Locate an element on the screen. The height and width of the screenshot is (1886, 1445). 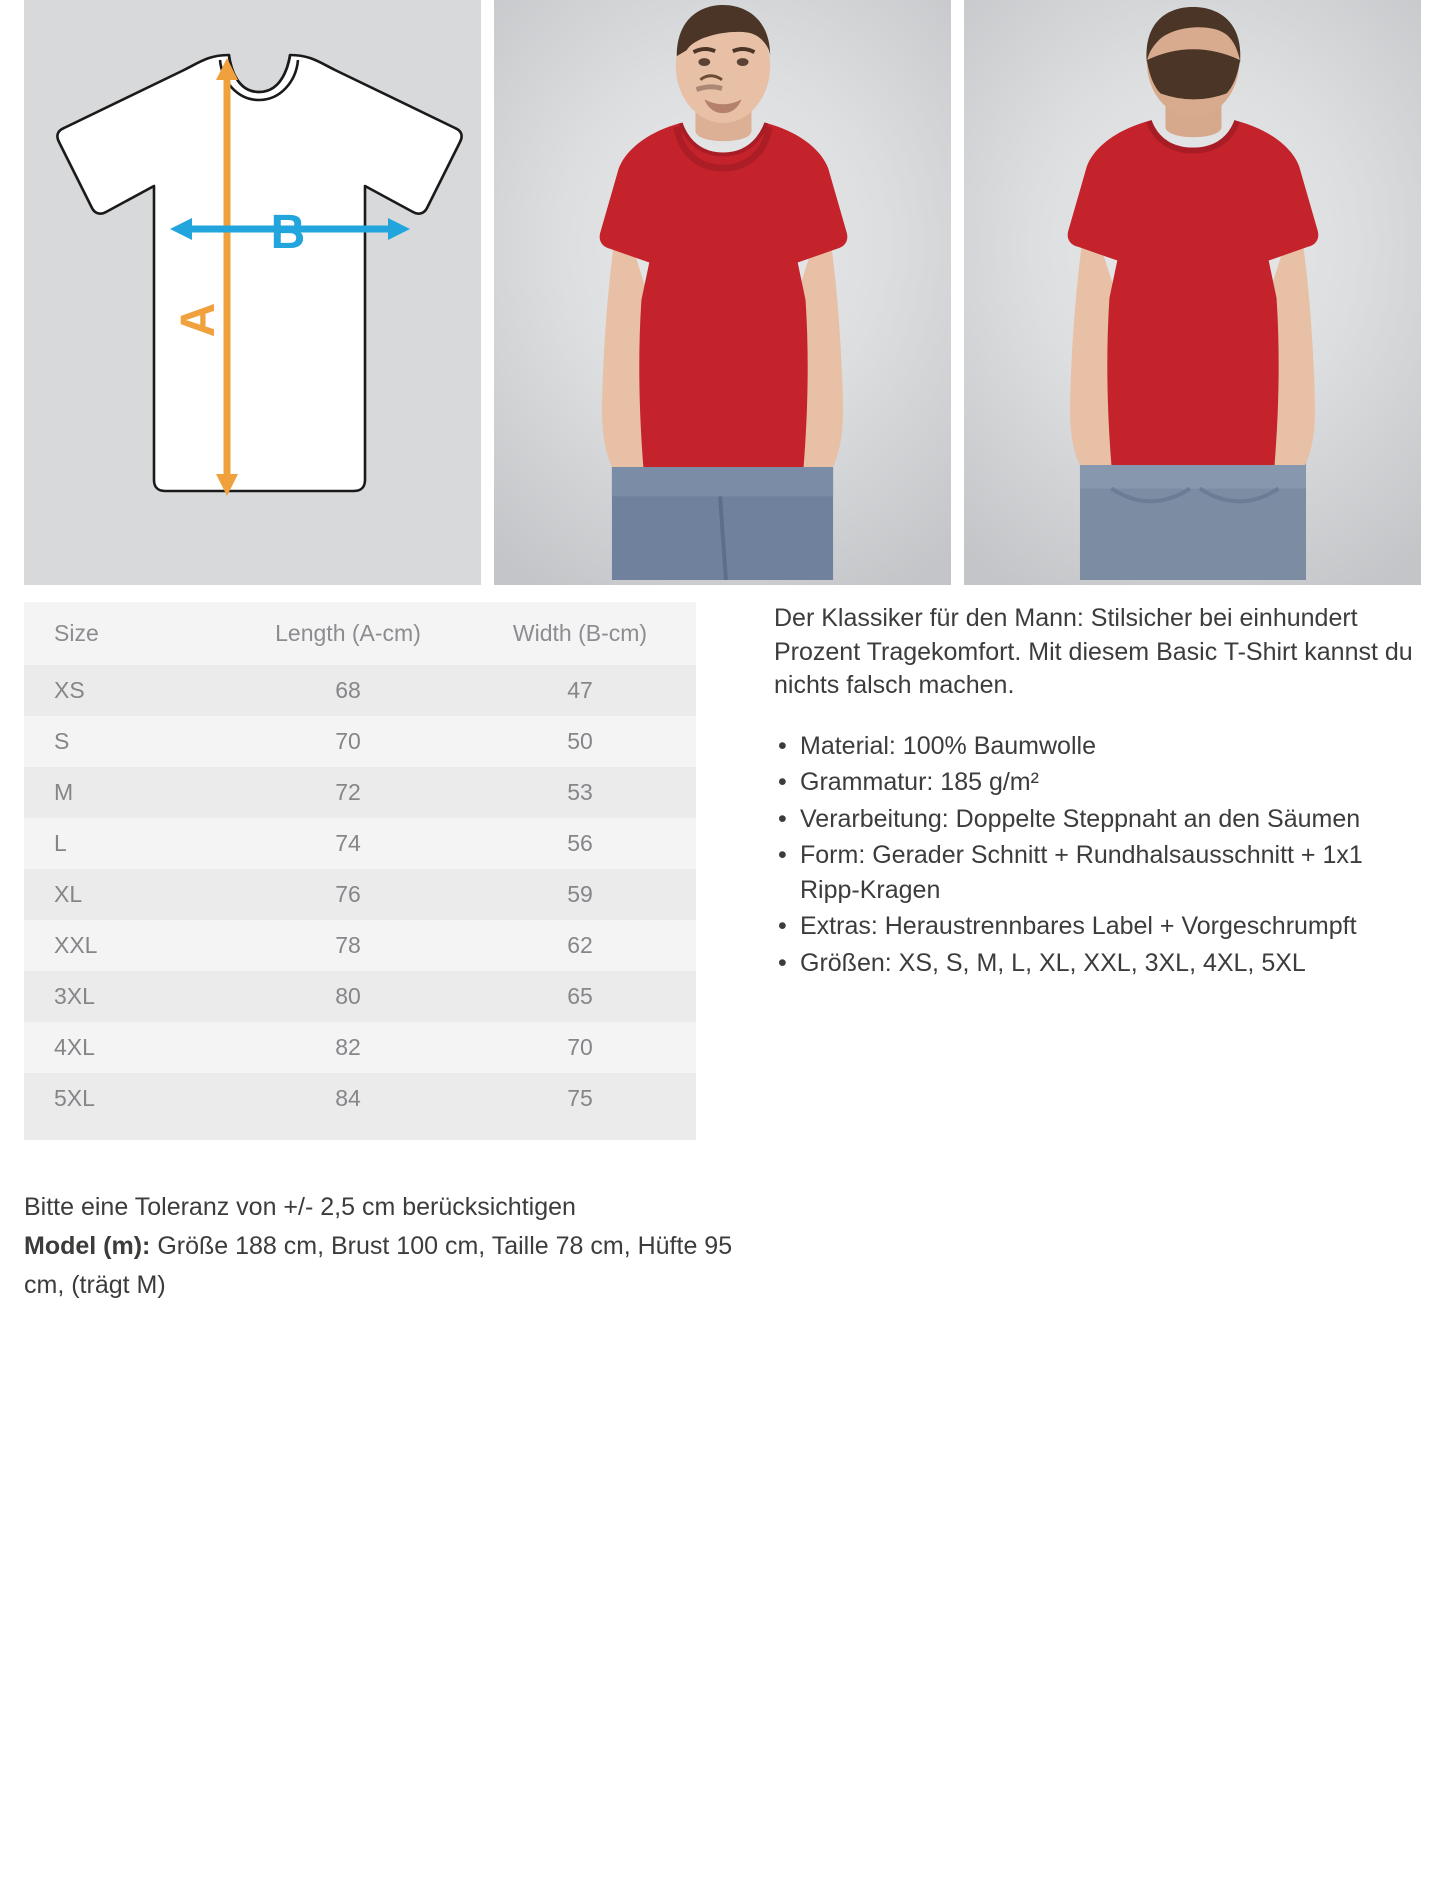
measurement-diagram-panel: A B is located at coordinates (252, 292).